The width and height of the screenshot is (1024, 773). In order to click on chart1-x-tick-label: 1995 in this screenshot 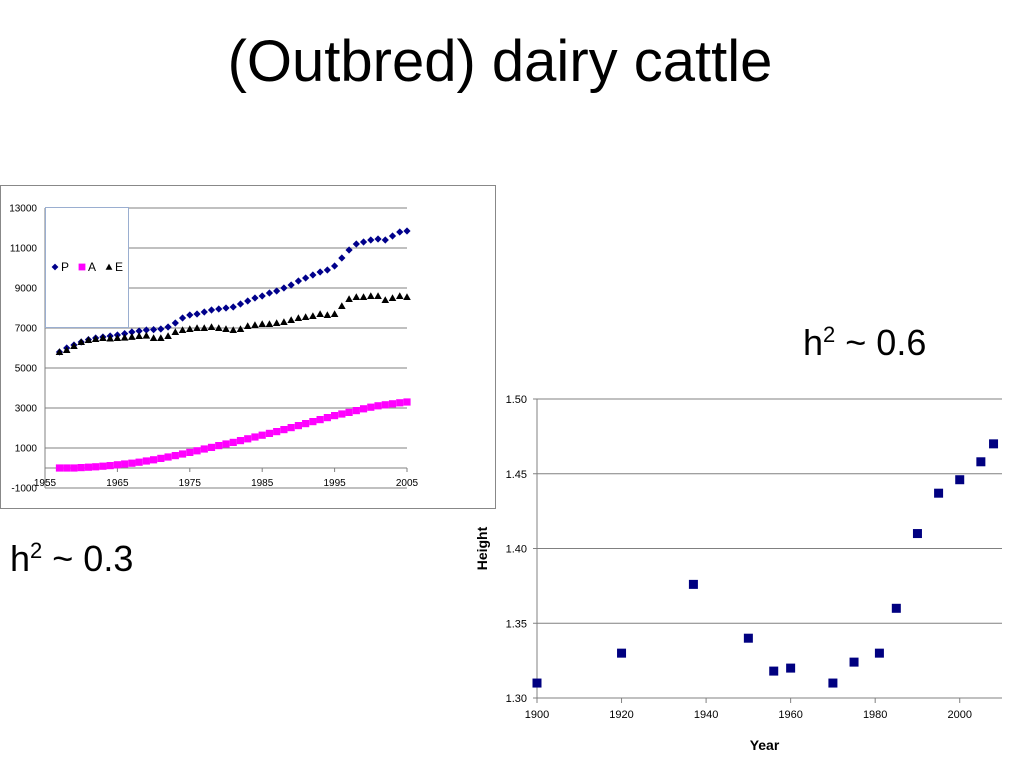, I will do `click(334, 483)`.